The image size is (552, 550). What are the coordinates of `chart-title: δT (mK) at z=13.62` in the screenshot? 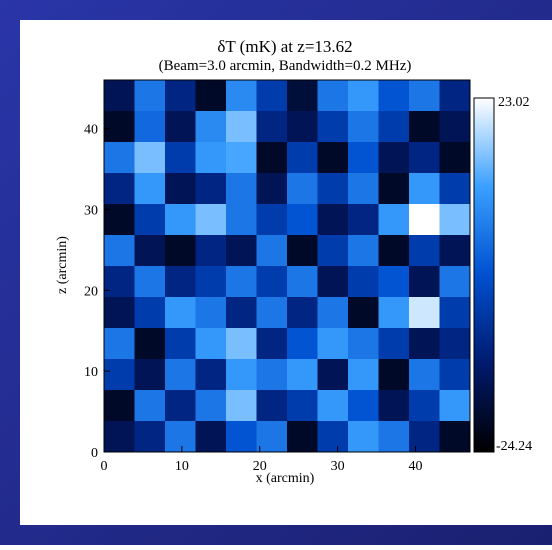 It's located at (284, 46).